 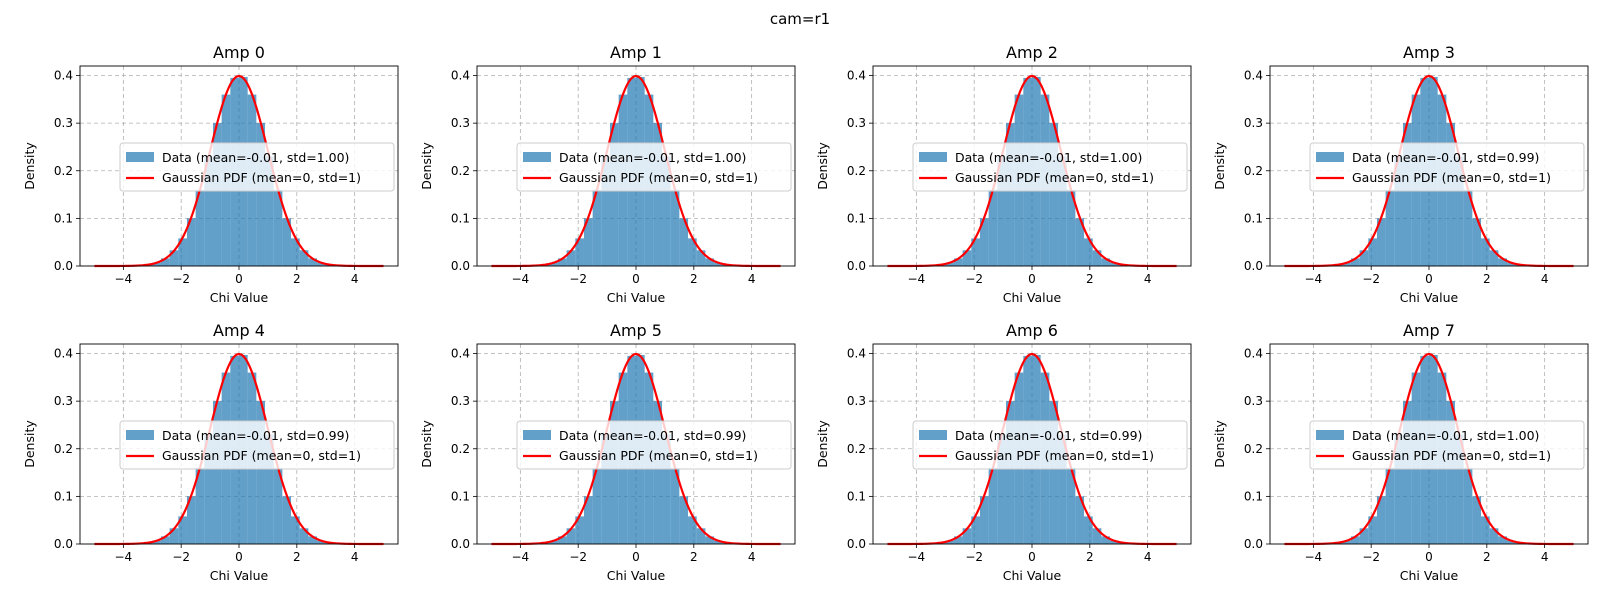 What do you see at coordinates (181, 557) in the screenshot?
I see `x-tick-label: −2` at bounding box center [181, 557].